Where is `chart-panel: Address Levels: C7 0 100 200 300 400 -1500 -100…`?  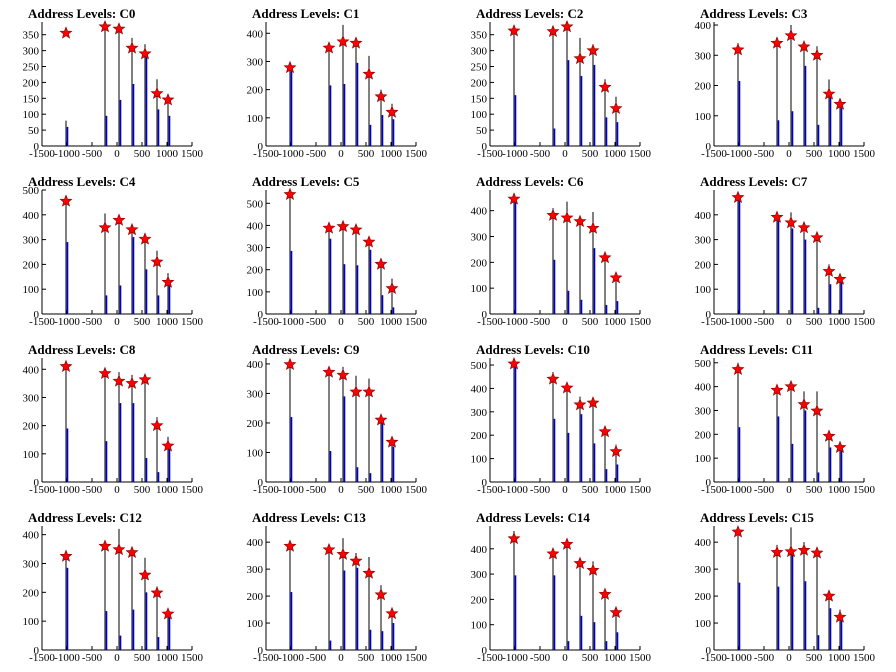 chart-panel: Address Levels: C7 0 100 200 300 400 -1500 -100… is located at coordinates (785, 251).